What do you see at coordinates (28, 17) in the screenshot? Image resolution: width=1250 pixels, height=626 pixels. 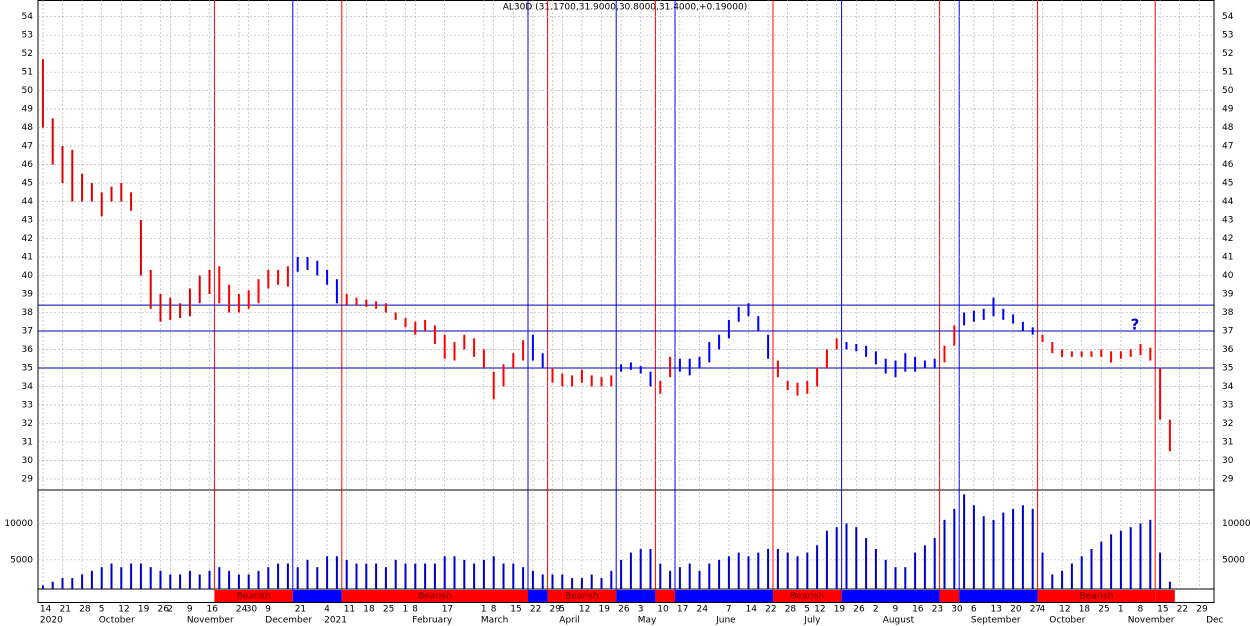 I see `y-tick-label: 54` at bounding box center [28, 17].